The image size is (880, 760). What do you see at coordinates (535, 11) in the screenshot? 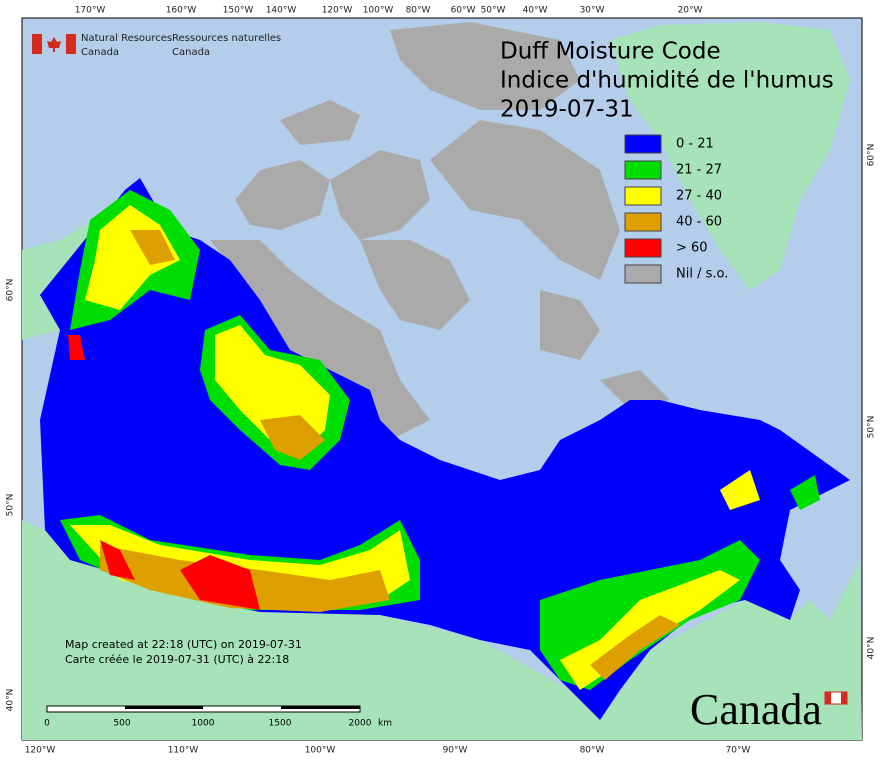
I see `lon-label: 40°W` at bounding box center [535, 11].